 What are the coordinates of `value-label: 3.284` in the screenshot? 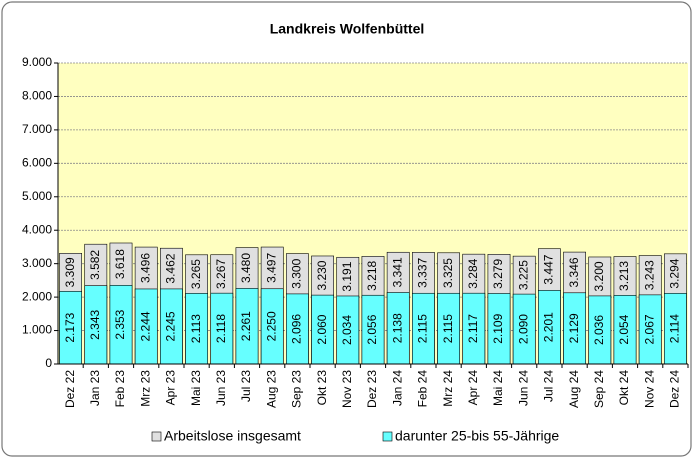 It's located at (473, 273).